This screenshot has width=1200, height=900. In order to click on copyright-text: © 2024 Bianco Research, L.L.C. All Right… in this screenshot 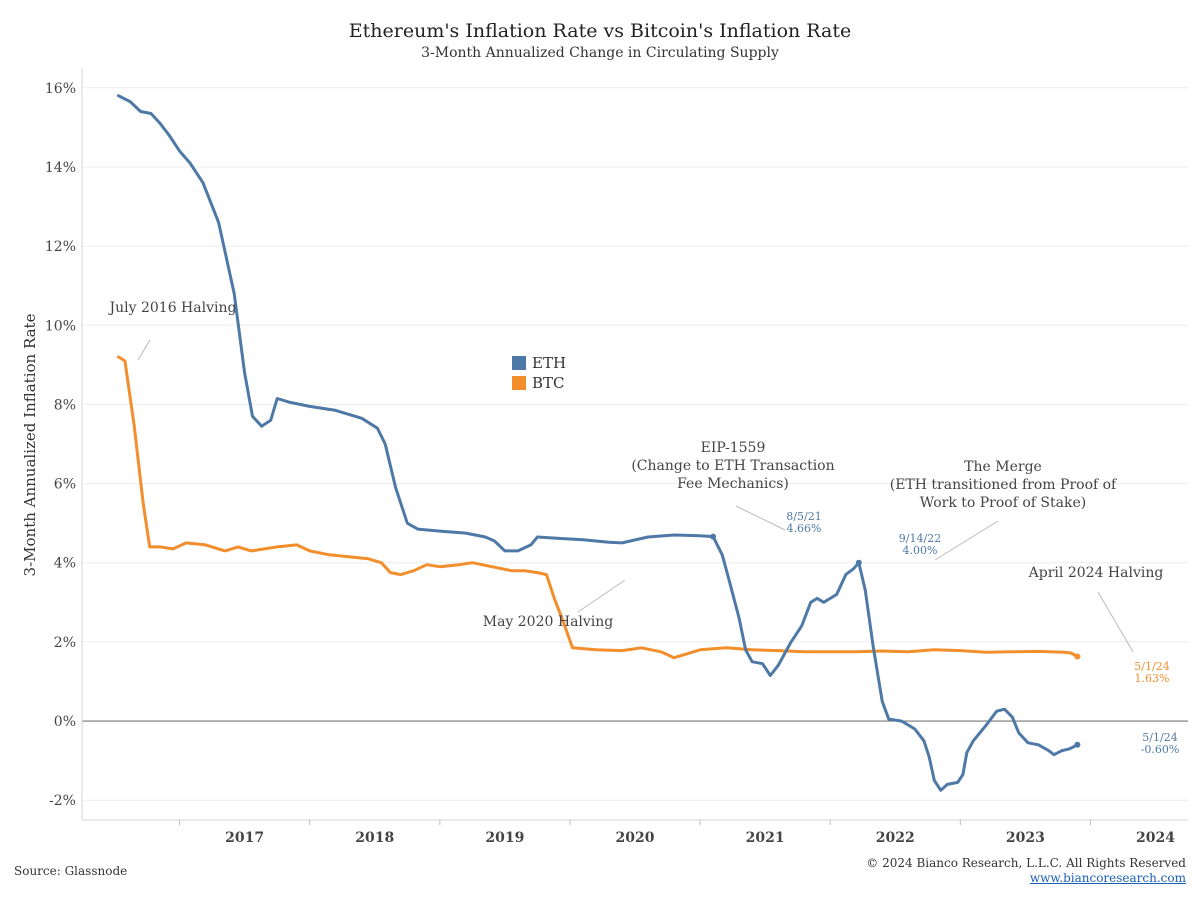, I will do `click(1026, 863)`.